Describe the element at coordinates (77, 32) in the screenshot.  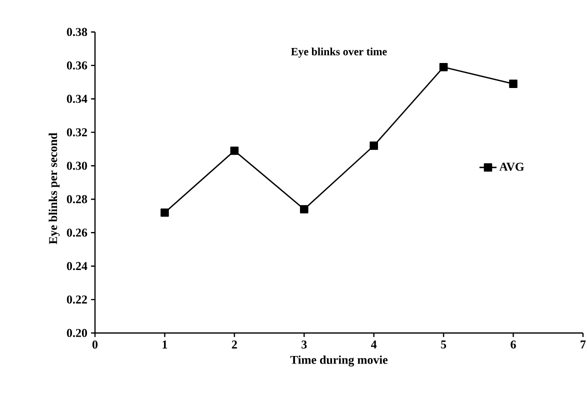
I see `y-tick-label: 0.38` at that location.